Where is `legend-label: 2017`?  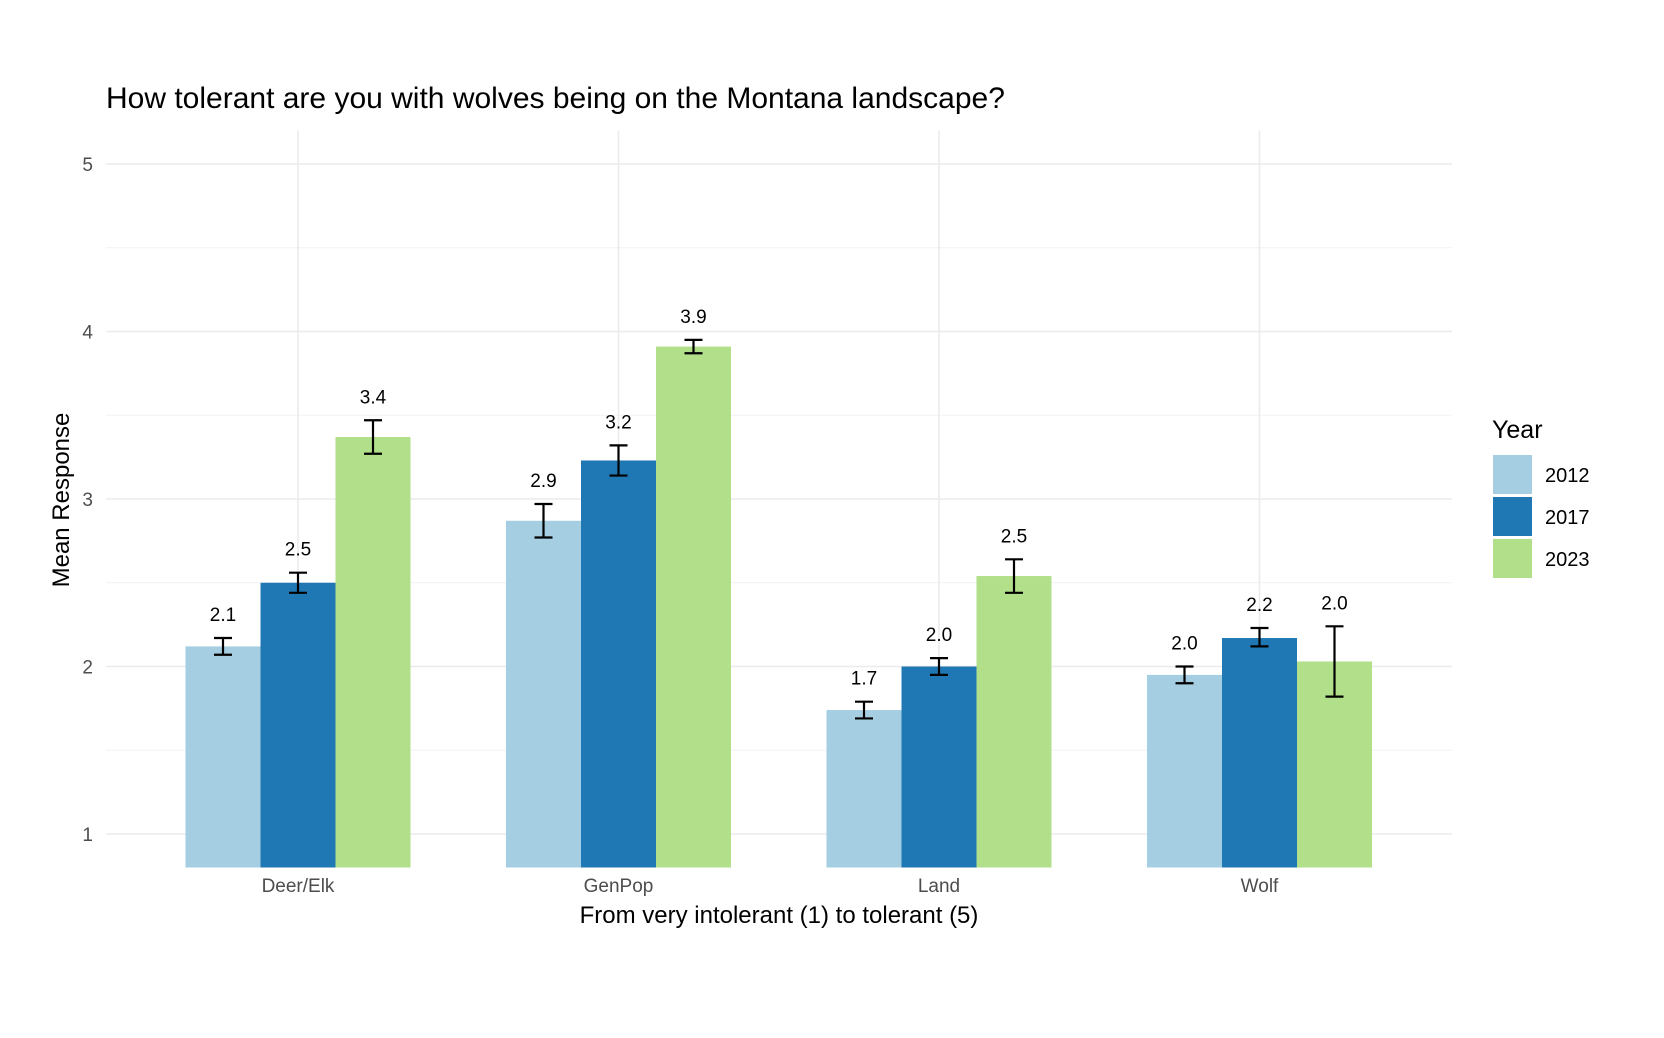
legend-label: 2017 is located at coordinates (1567, 518).